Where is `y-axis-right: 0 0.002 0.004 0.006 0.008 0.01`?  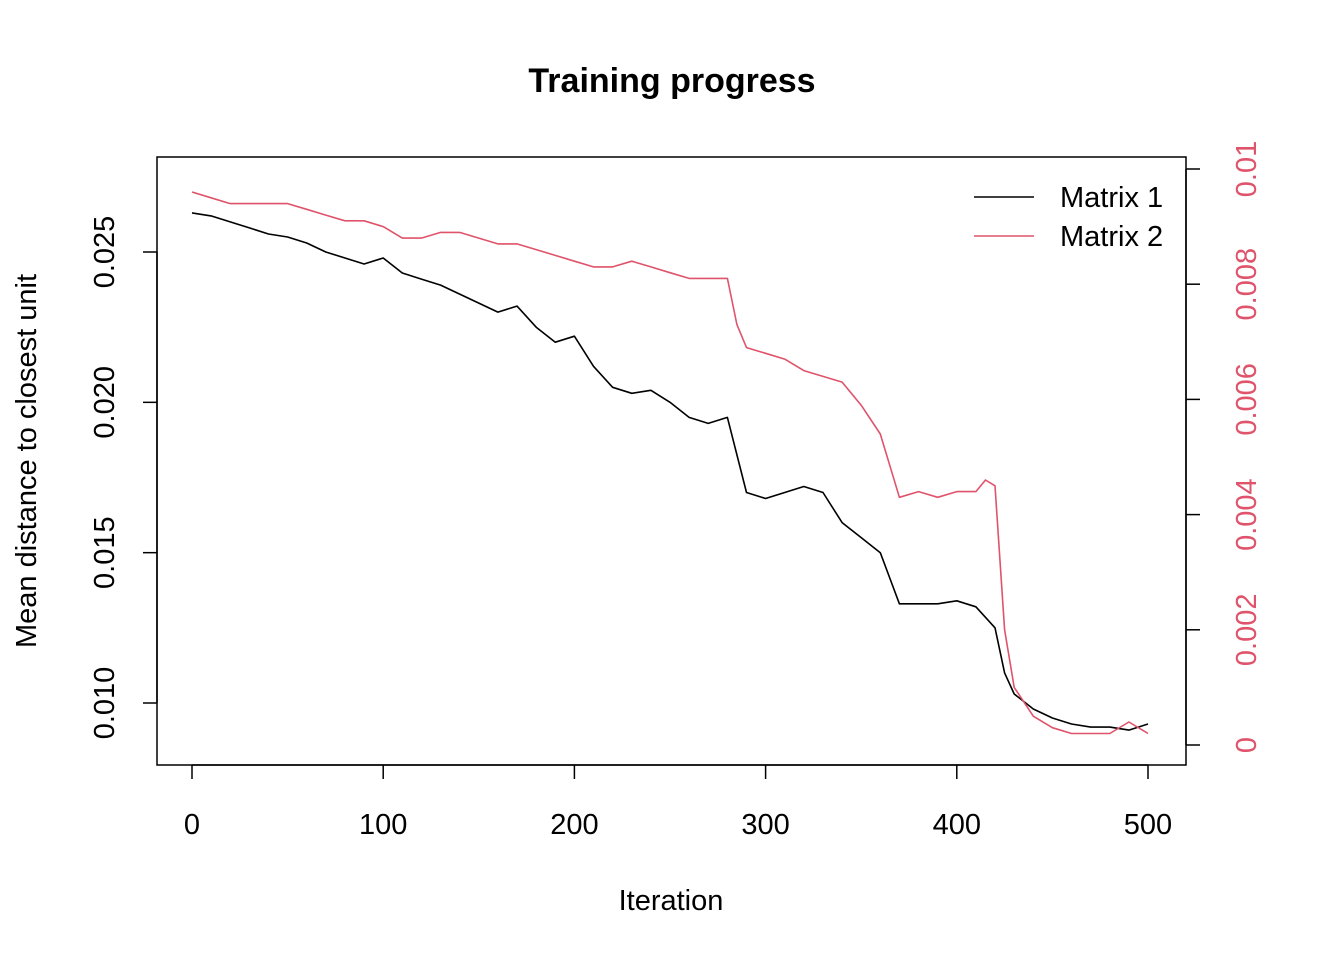 y-axis-right: 0 0.002 0.004 0.006 0.008 0.01 is located at coordinates (1224, 447).